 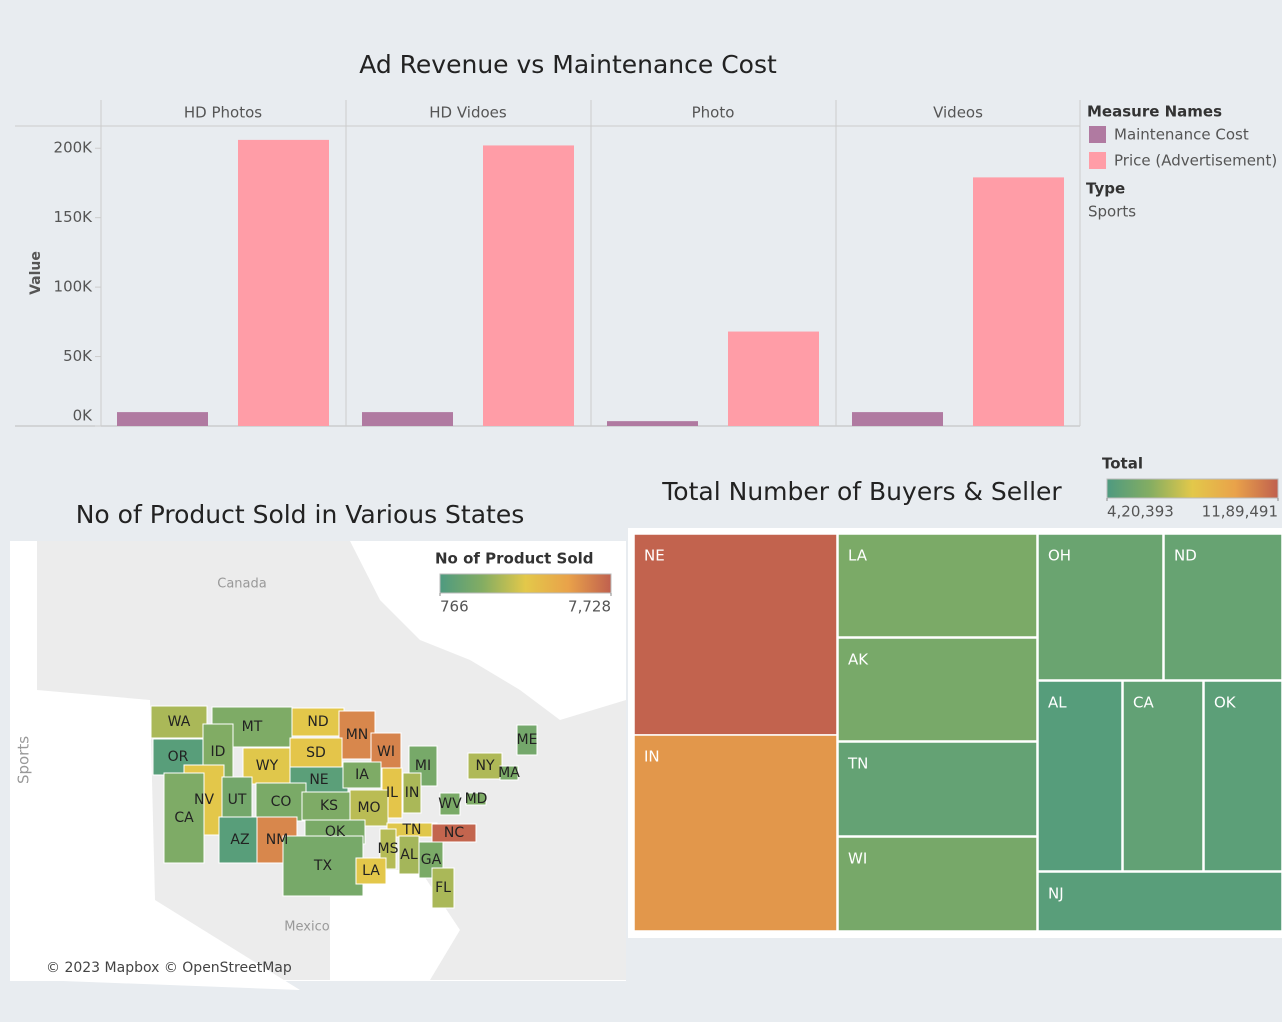 I want to click on state-label: NY, so click(x=484, y=766).